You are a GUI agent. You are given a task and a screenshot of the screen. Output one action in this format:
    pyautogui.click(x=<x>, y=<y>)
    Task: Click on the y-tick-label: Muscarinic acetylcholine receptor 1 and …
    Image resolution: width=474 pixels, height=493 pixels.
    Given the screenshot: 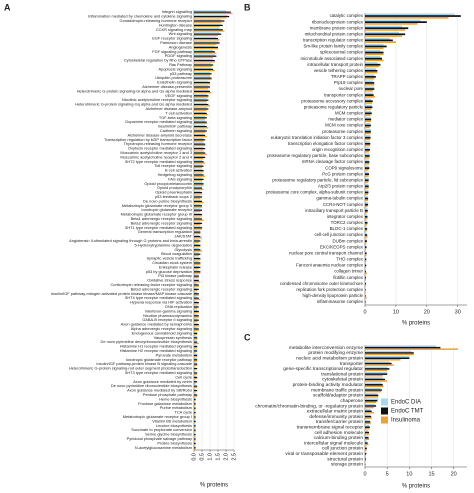 What is the action you would take?
    pyautogui.click(x=156, y=152)
    